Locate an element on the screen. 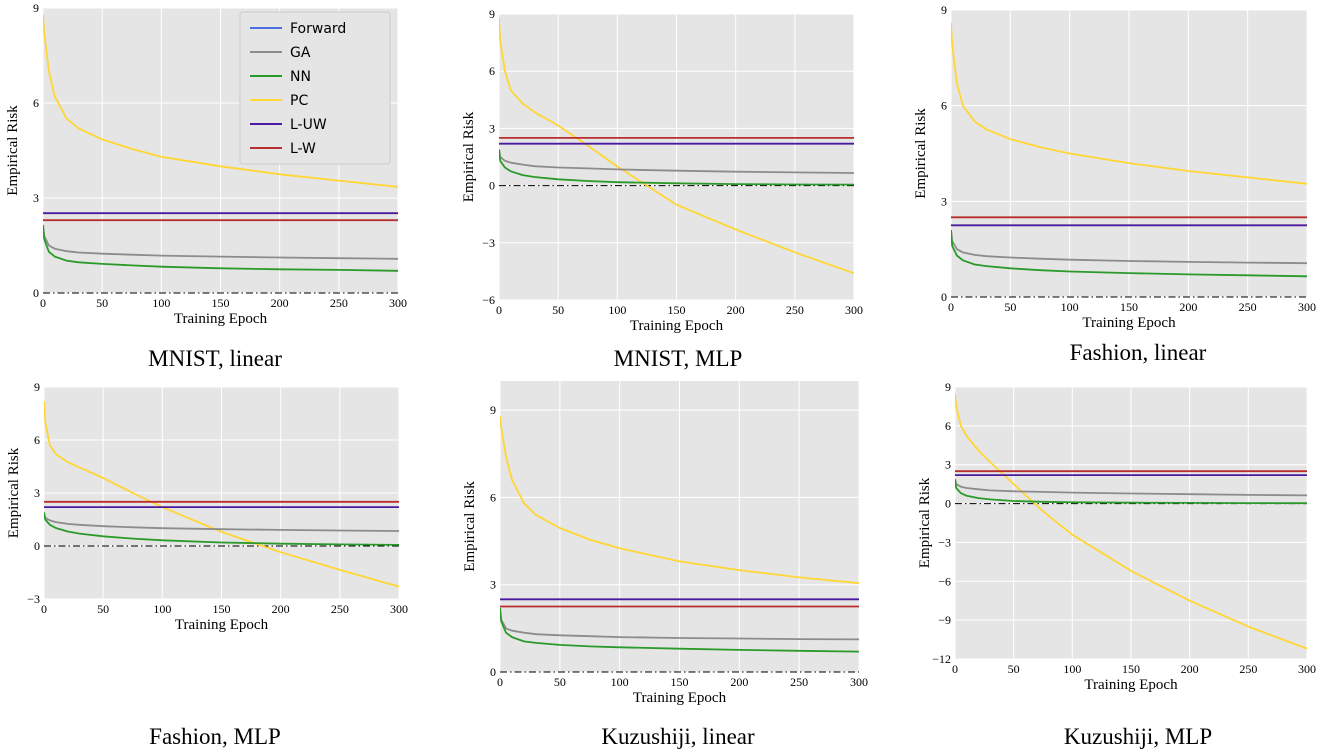 The width and height of the screenshot is (1333, 755). legend-label: L-UW is located at coordinates (308, 125).